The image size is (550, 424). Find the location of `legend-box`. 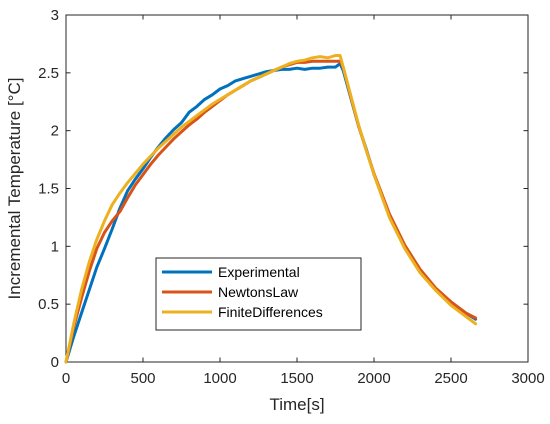

legend-box is located at coordinates (258, 294).